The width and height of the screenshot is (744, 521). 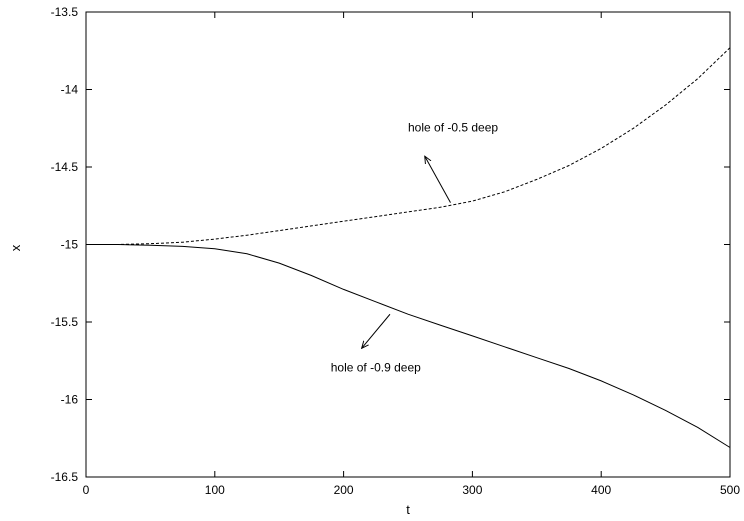 I want to click on y-axis-label: x, so click(x=15, y=247).